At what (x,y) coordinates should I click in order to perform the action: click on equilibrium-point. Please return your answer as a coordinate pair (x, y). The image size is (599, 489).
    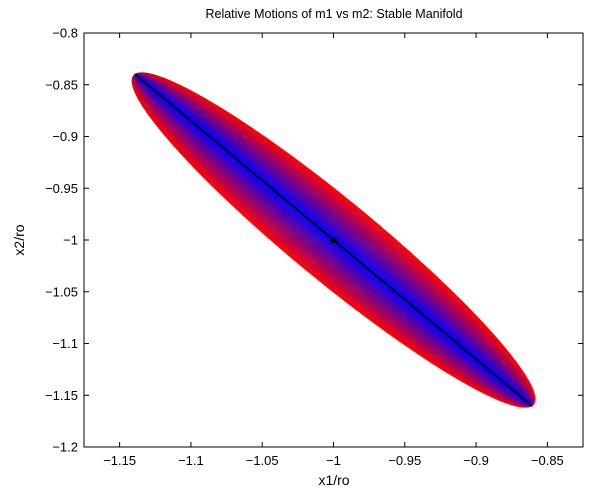
    Looking at the image, I should click on (333, 240).